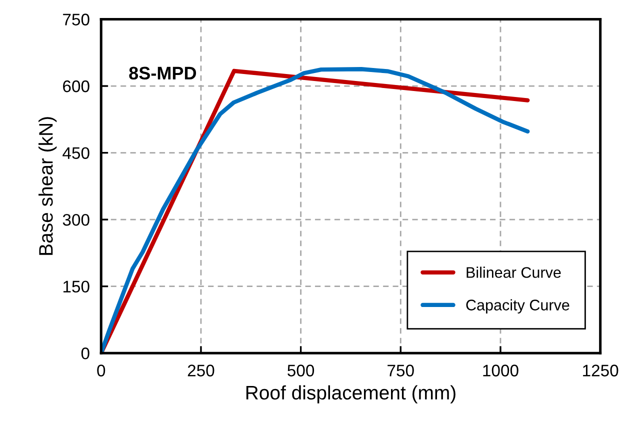 Image resolution: width=640 pixels, height=428 pixels. I want to click on y-tick-label: 150, so click(76, 286).